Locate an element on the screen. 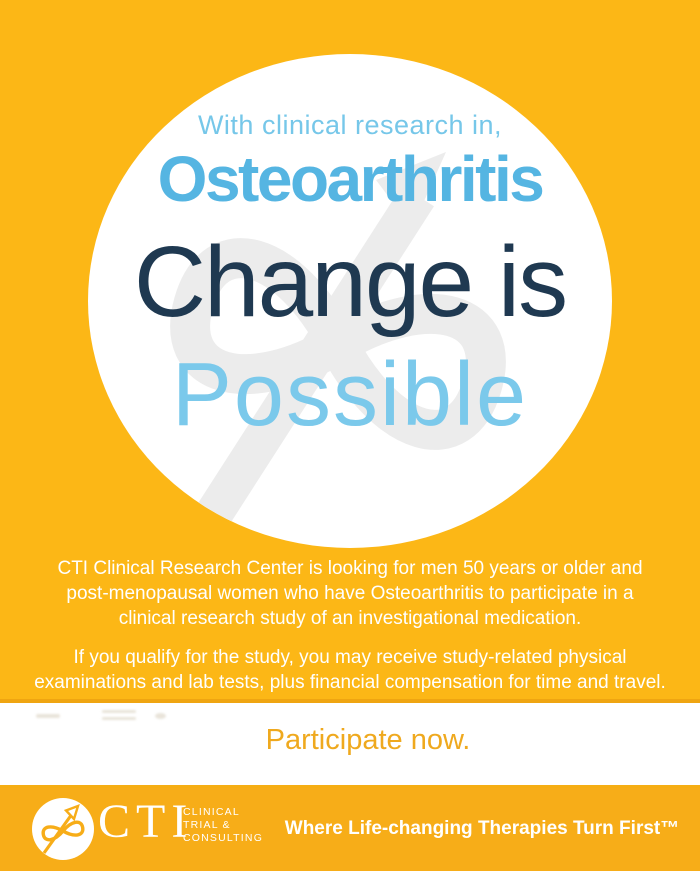 The height and width of the screenshot is (871, 700). hero-headline-line1: Change is is located at coordinates (350, 282).